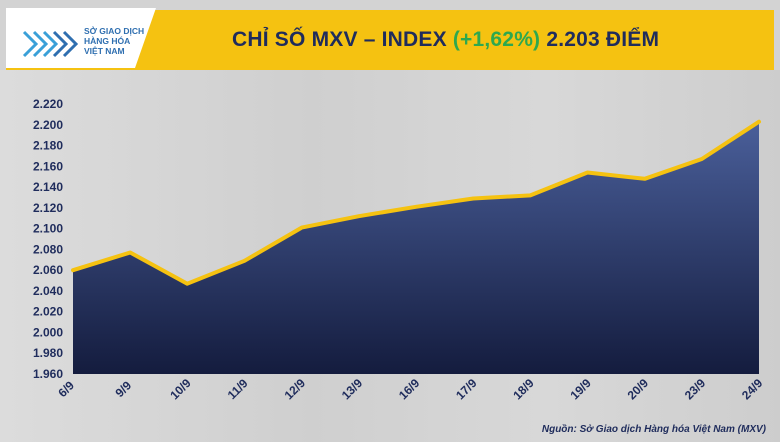  I want to click on x-tick-label: 16/9, so click(409, 389).